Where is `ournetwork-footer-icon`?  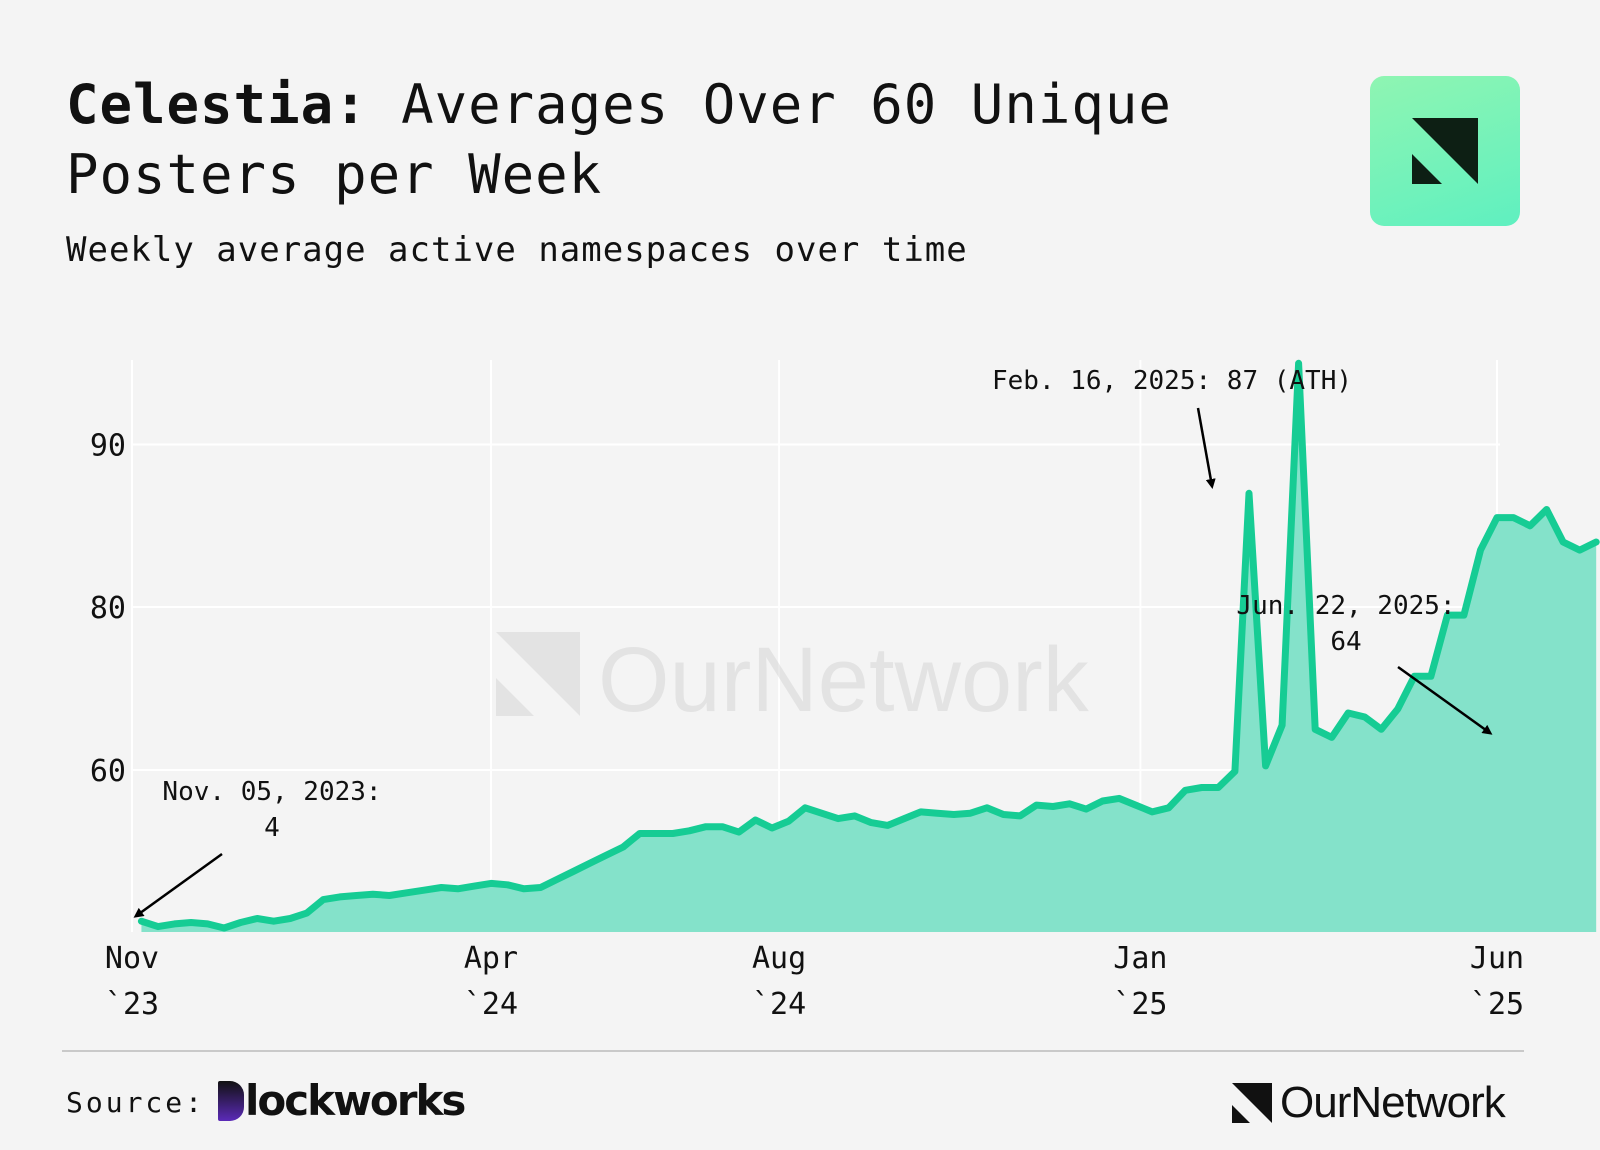
ournetwork-footer-icon is located at coordinates (1252, 1103).